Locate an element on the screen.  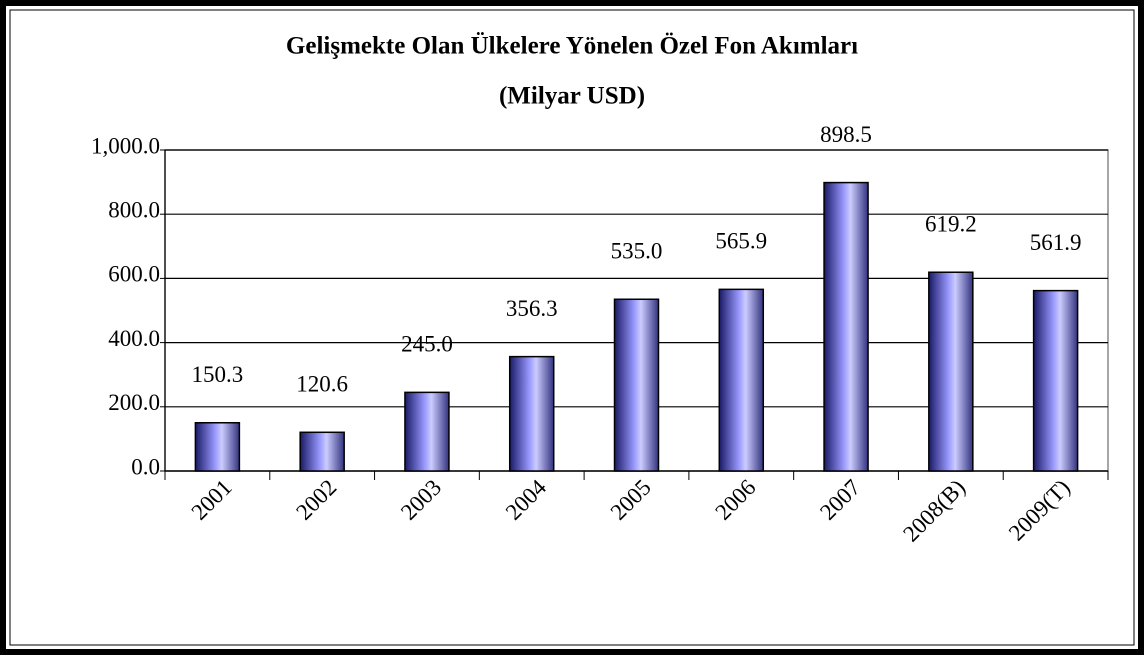
x-tick-label: 2004 is located at coordinates (526, 499).